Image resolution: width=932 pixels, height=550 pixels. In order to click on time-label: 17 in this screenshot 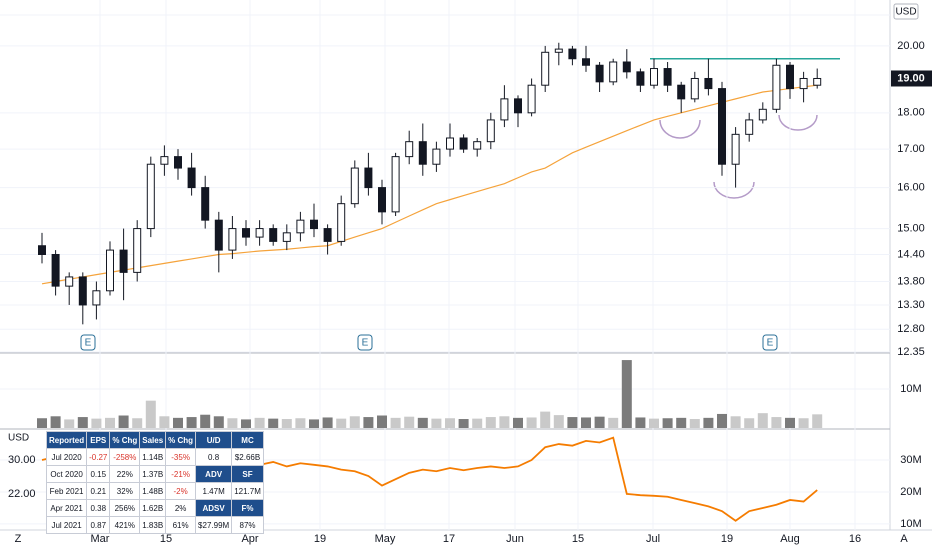, I will do `click(449, 539)`.